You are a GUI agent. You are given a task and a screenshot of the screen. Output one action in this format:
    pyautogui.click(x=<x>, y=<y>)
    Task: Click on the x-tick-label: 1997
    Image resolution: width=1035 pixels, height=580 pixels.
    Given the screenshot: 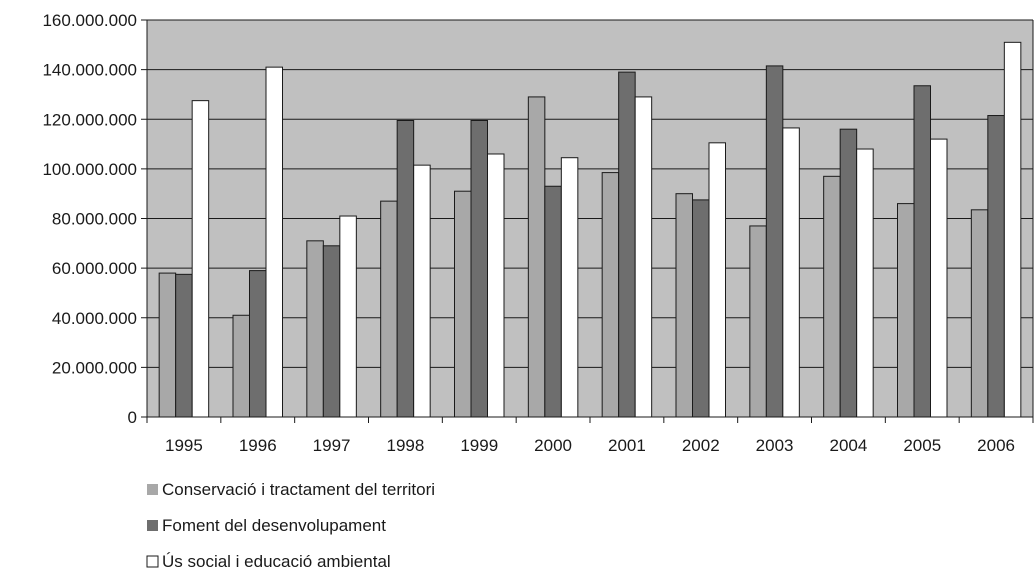 What is the action you would take?
    pyautogui.click(x=332, y=445)
    